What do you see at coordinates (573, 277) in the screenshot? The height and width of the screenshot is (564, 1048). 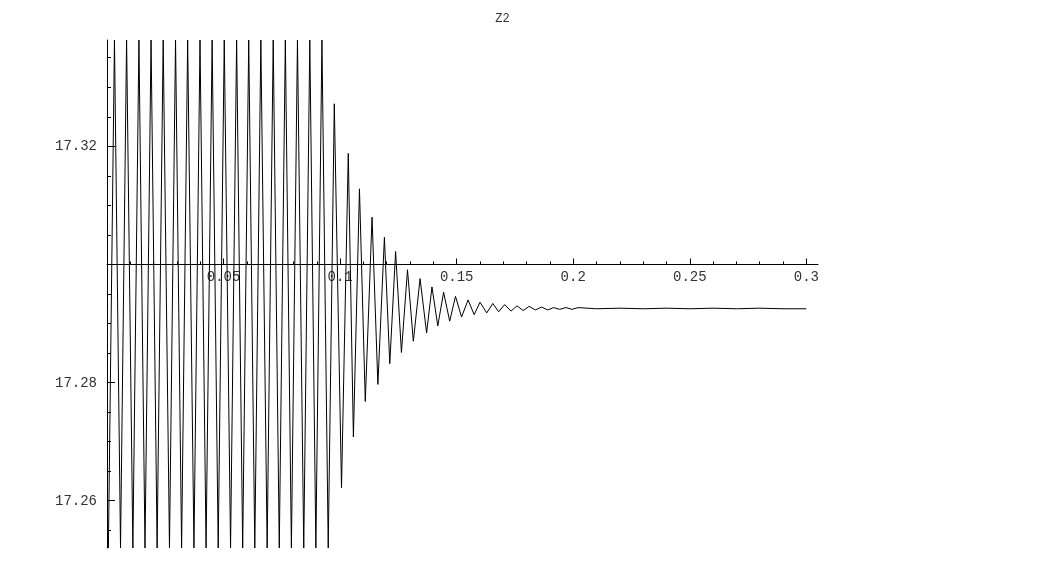 I see `x-tick-label: 0.2` at bounding box center [573, 277].